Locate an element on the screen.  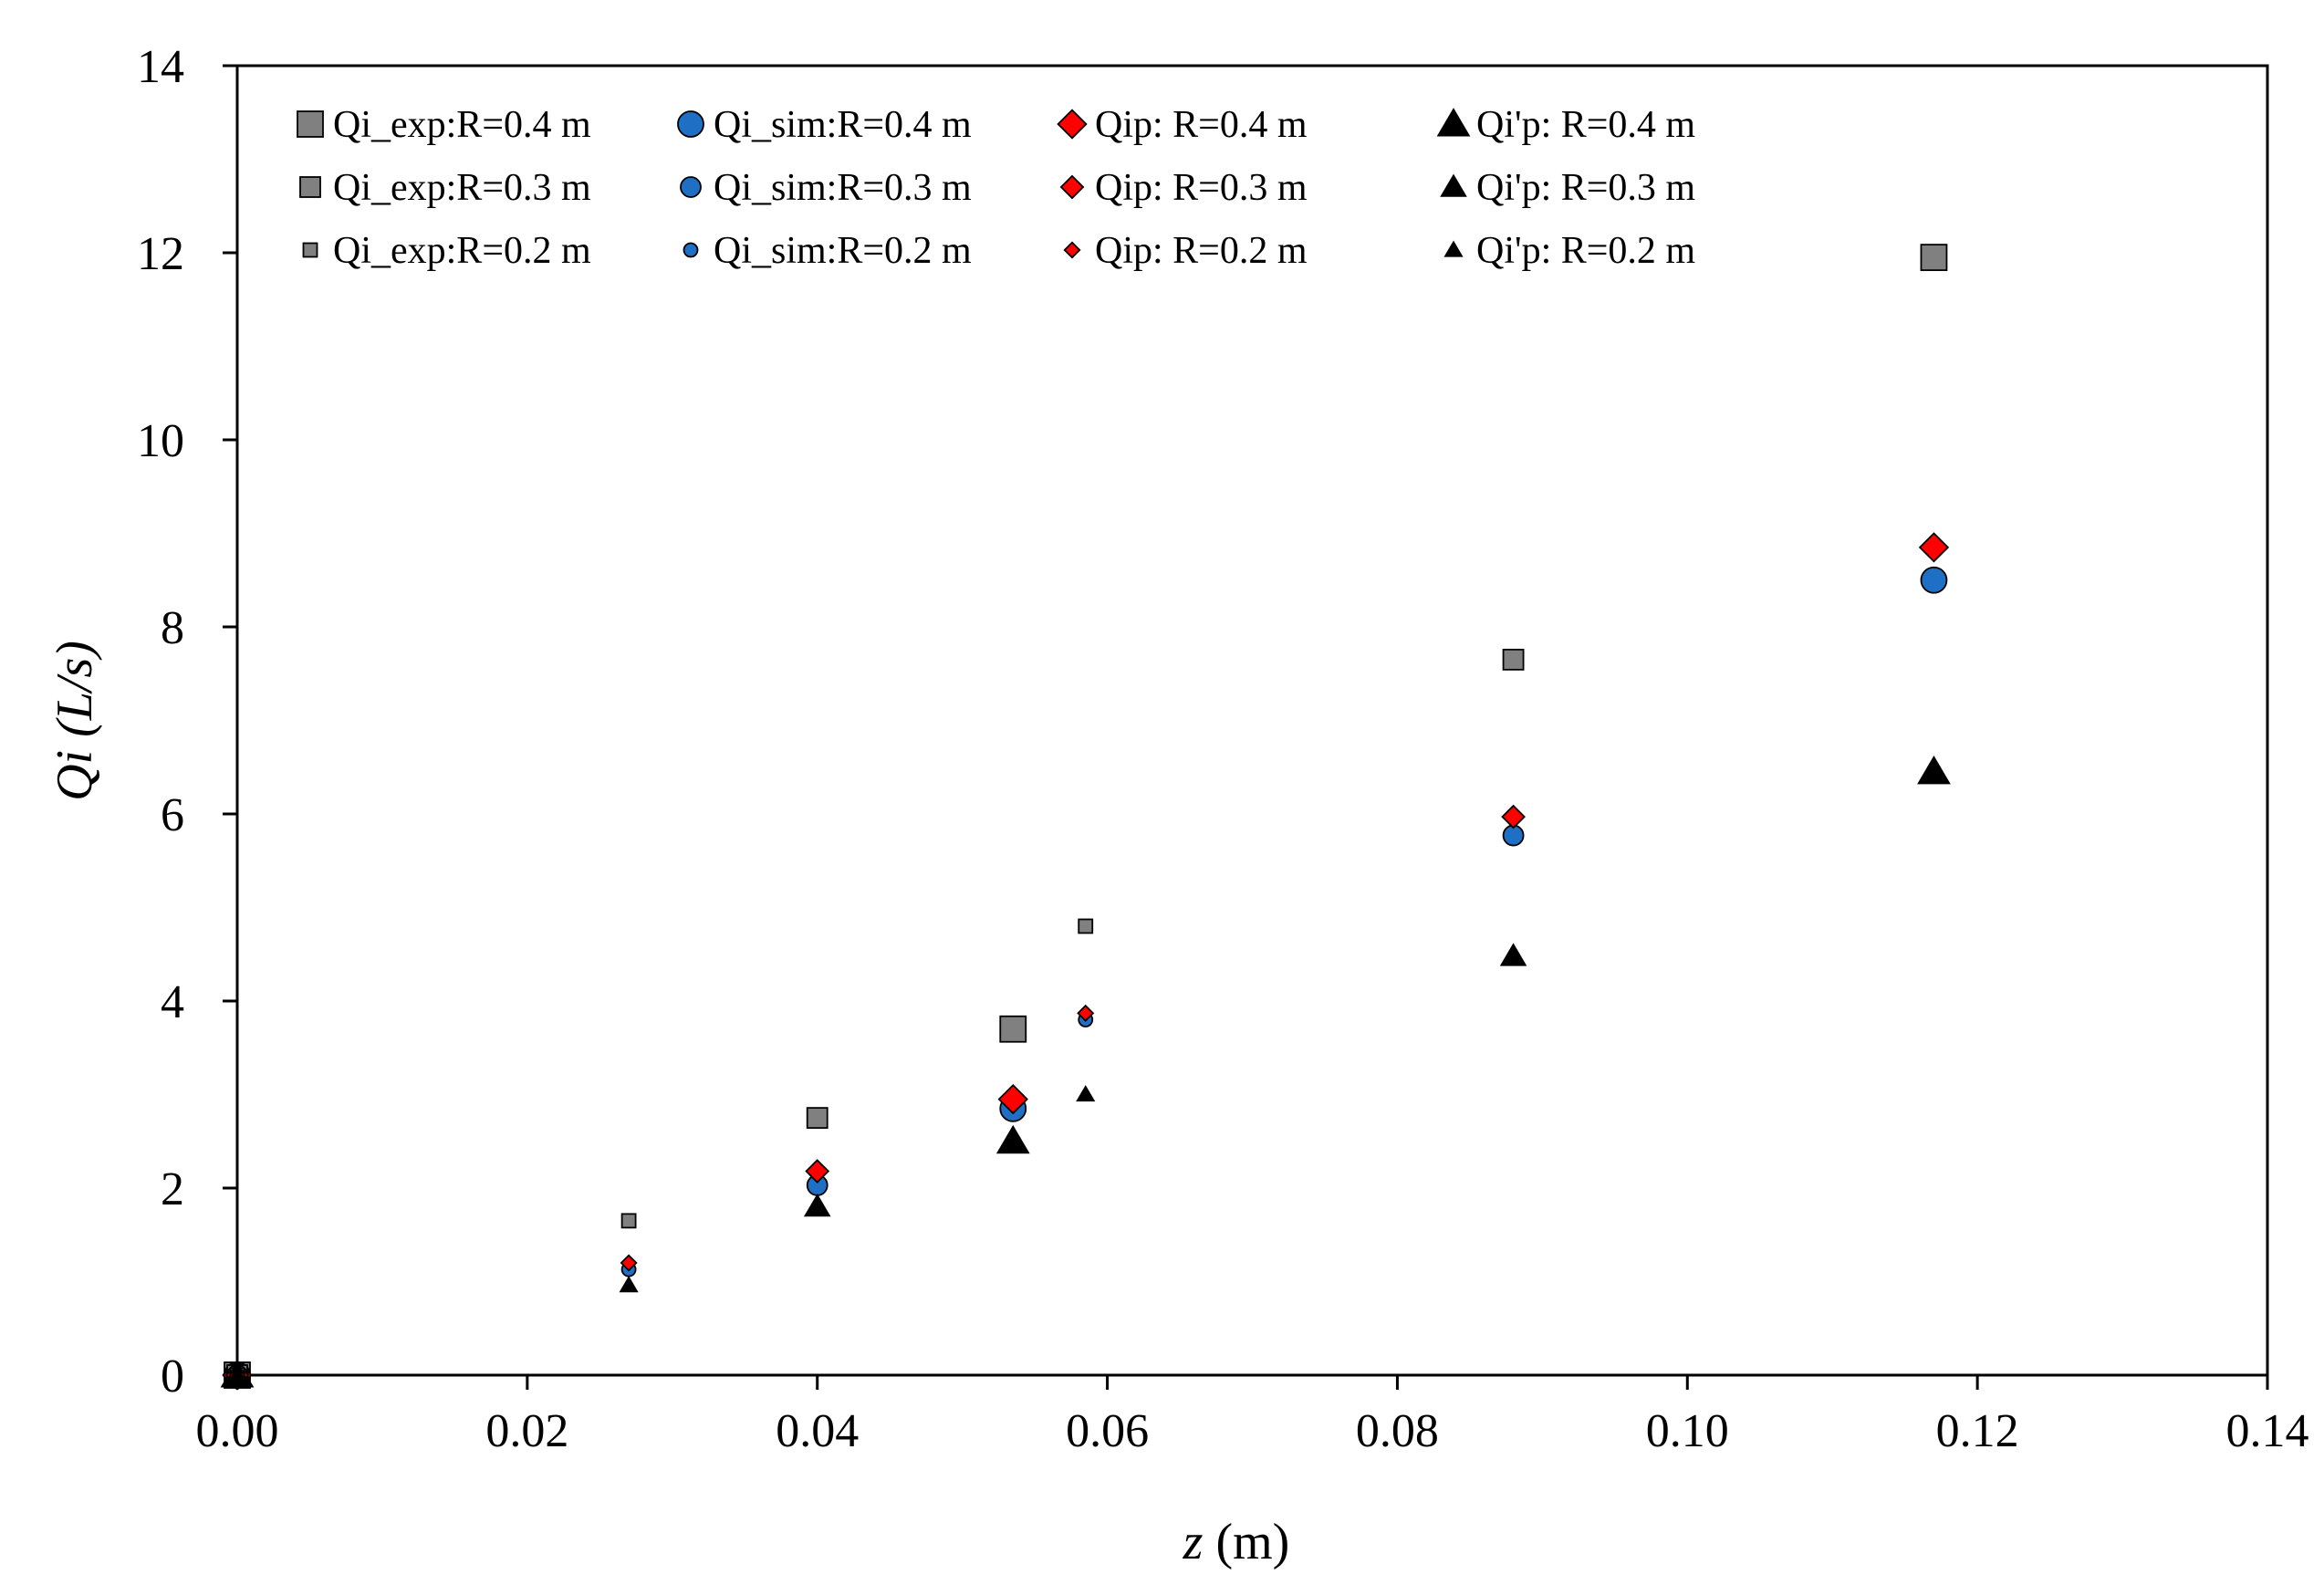
y-tick-label: 8 is located at coordinates (172, 628).